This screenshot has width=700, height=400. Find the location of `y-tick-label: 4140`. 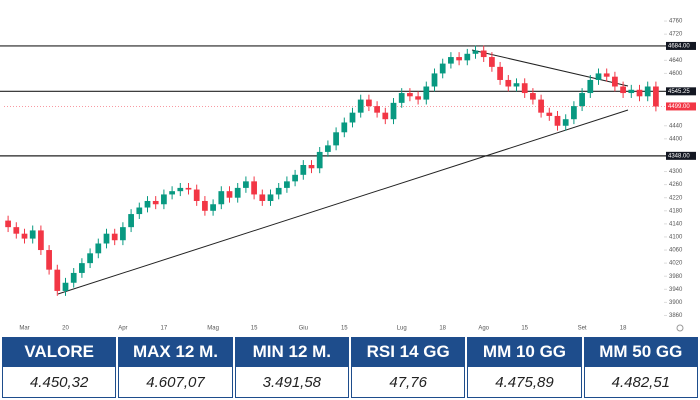

y-tick-label: 4140 is located at coordinates (676, 224).